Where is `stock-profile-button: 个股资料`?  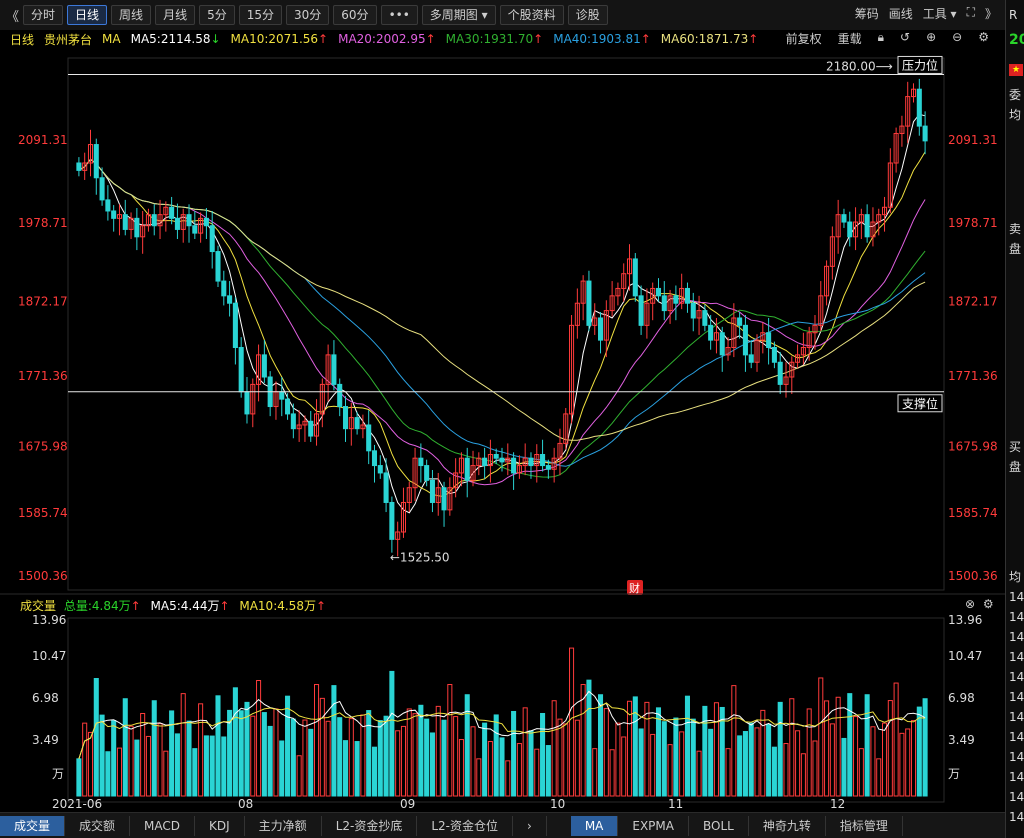
stock-profile-button: 个股资料 is located at coordinates (531, 15).